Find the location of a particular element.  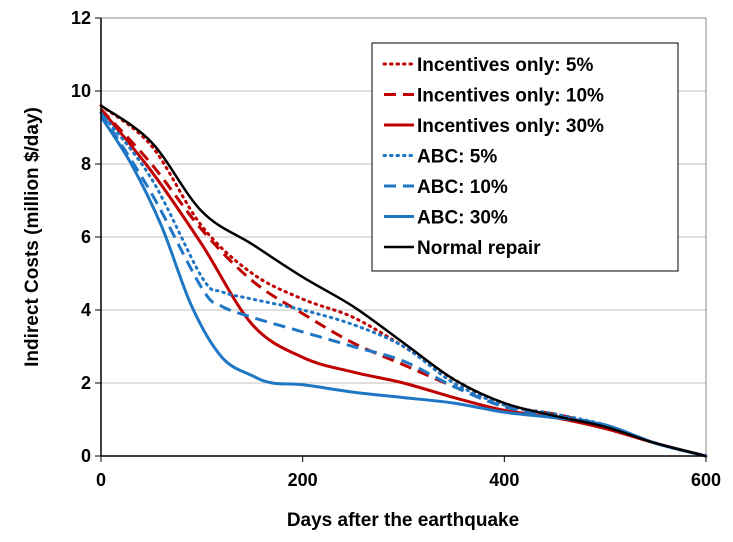

x-tick-label: 0 is located at coordinates (101, 480).